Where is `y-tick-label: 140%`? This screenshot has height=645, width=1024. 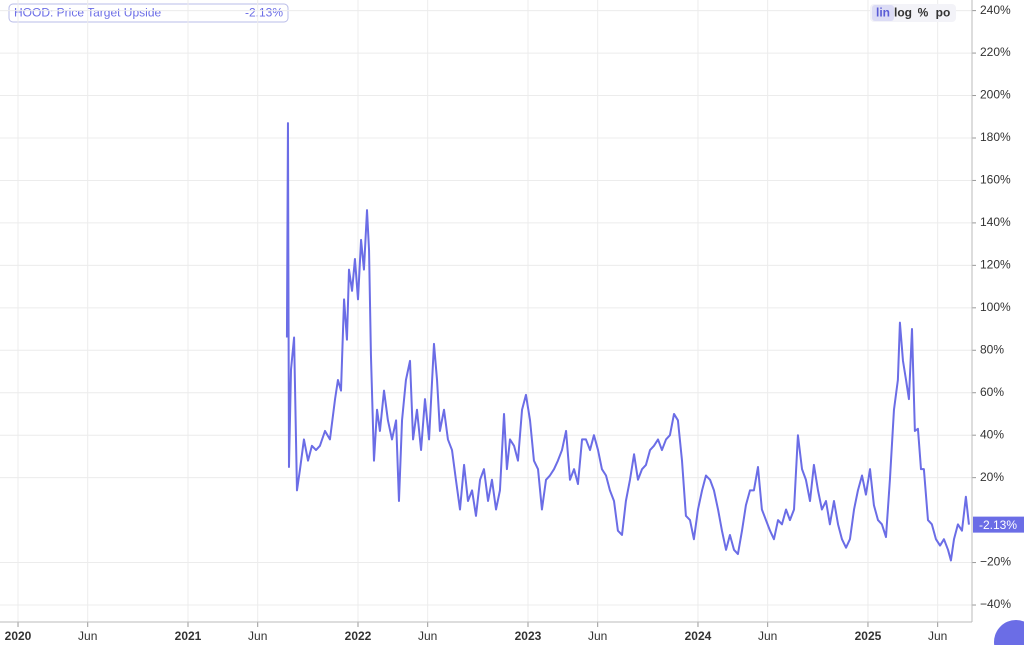 y-tick-label: 140% is located at coordinates (995, 222).